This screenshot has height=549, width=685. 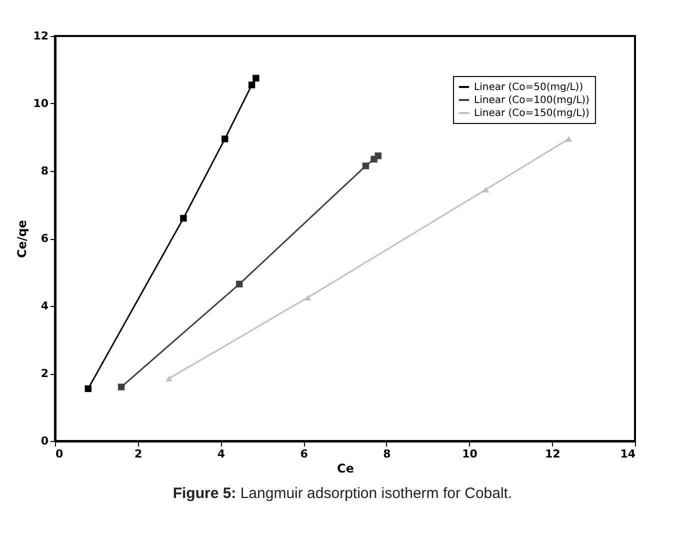 What do you see at coordinates (138, 454) in the screenshot?
I see `x-tick-label: 2` at bounding box center [138, 454].